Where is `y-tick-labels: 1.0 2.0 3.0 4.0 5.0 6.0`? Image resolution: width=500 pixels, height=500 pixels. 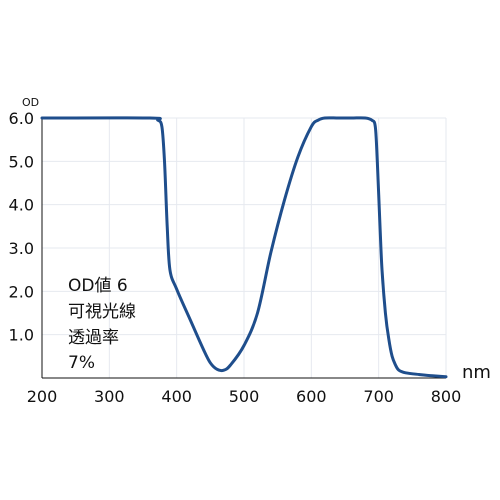 y-tick-labels: 1.0 2.0 3.0 4.0 5.0 6.0 is located at coordinates (21, 227).